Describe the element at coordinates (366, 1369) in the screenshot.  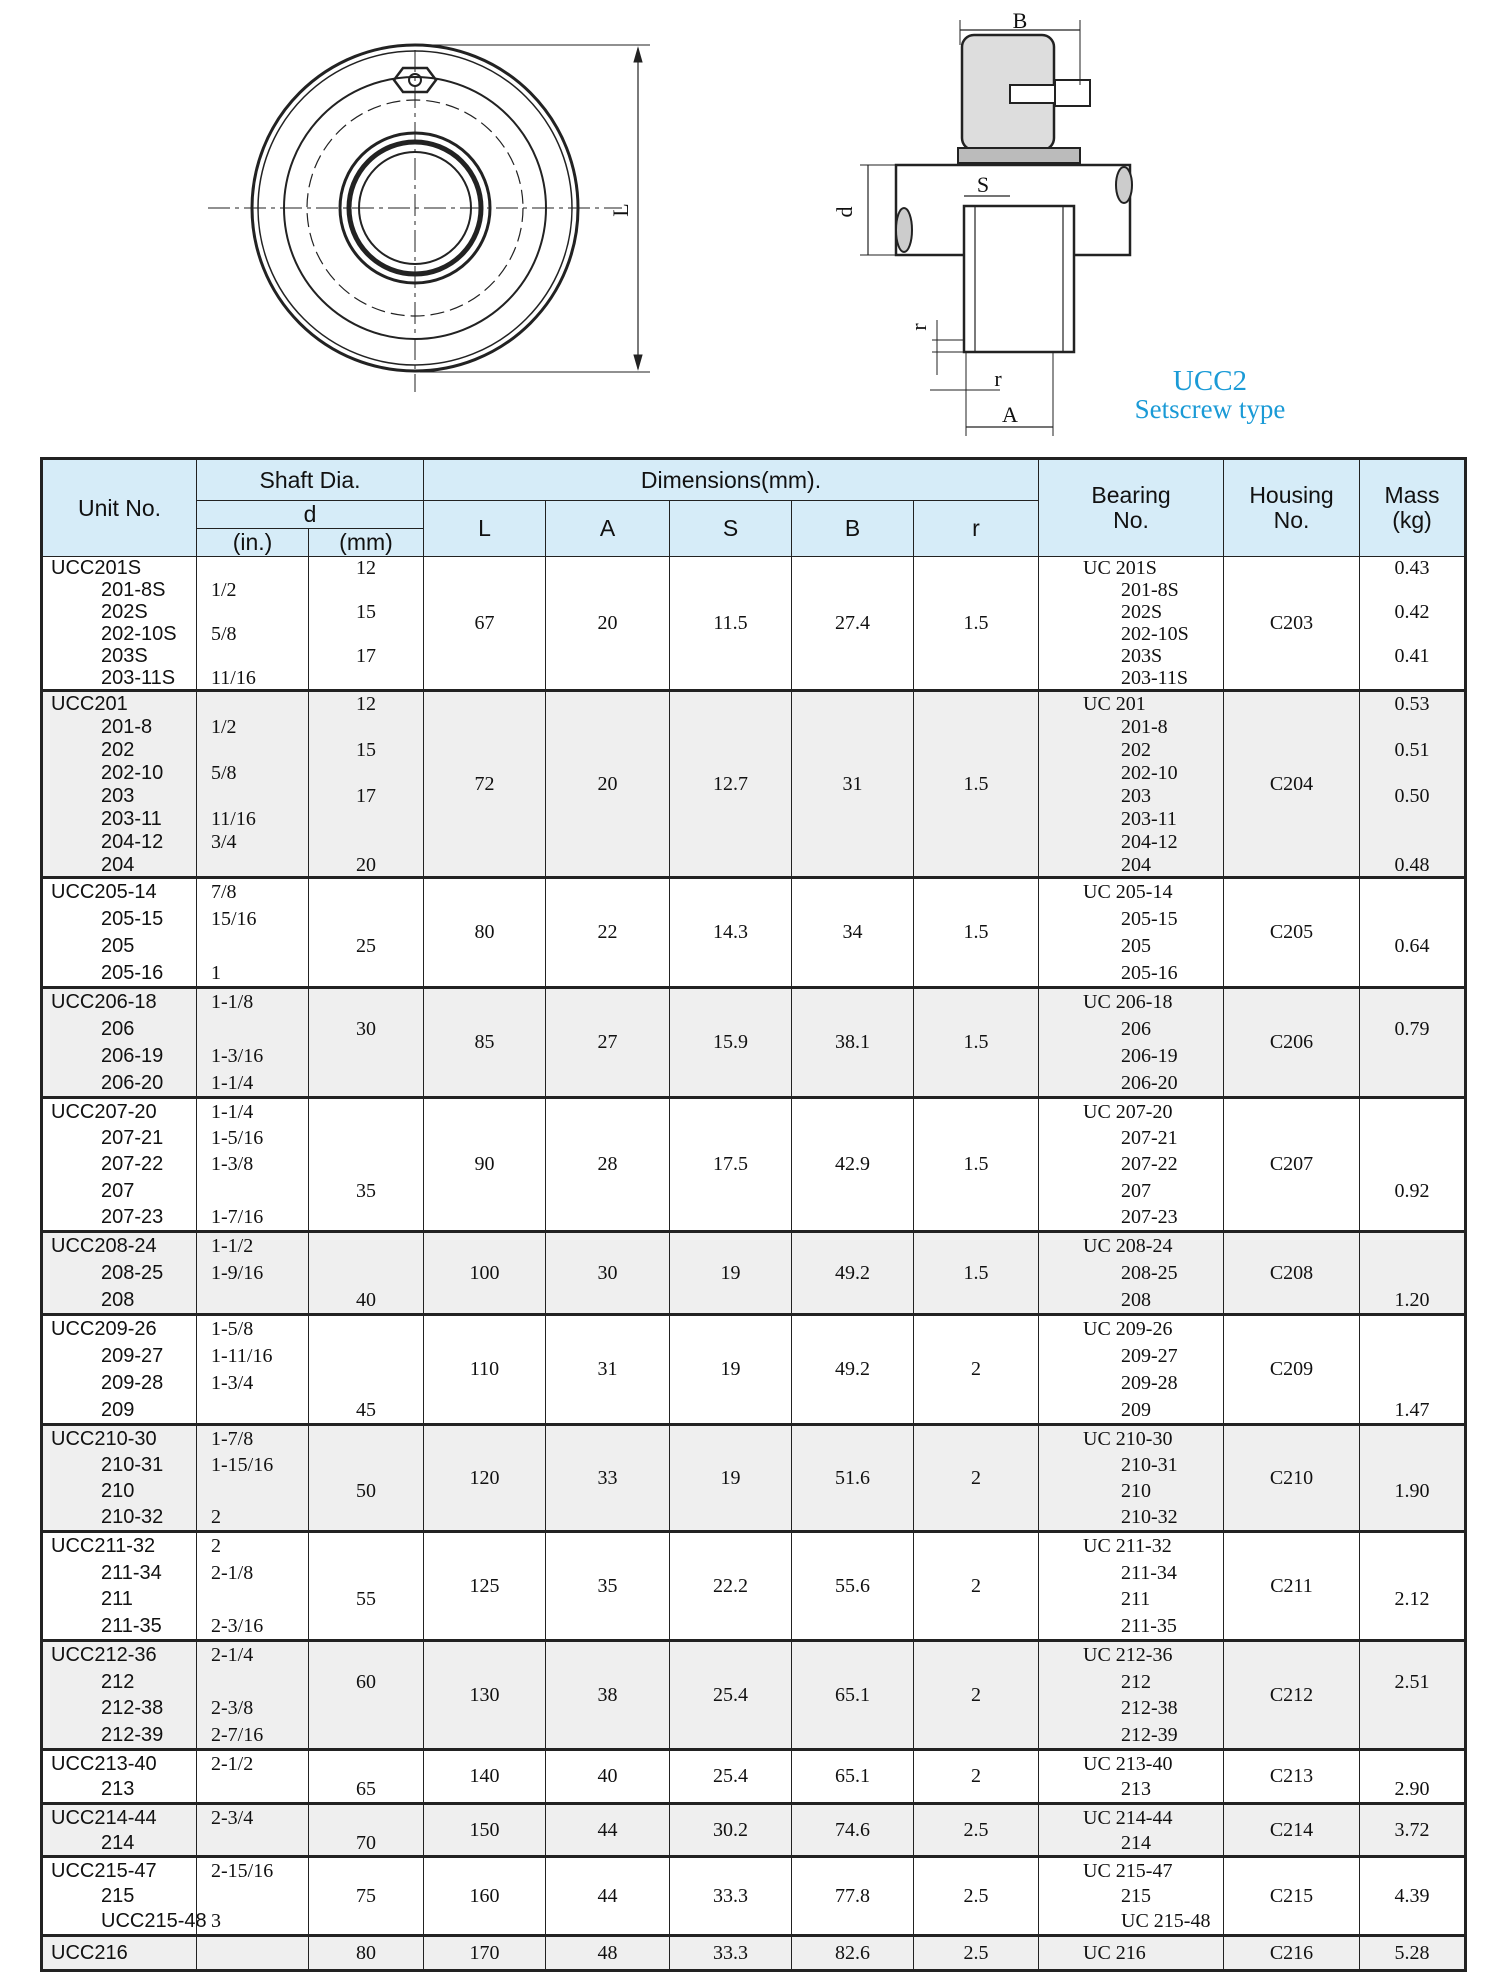
I see `cell-lines: 45` at that location.